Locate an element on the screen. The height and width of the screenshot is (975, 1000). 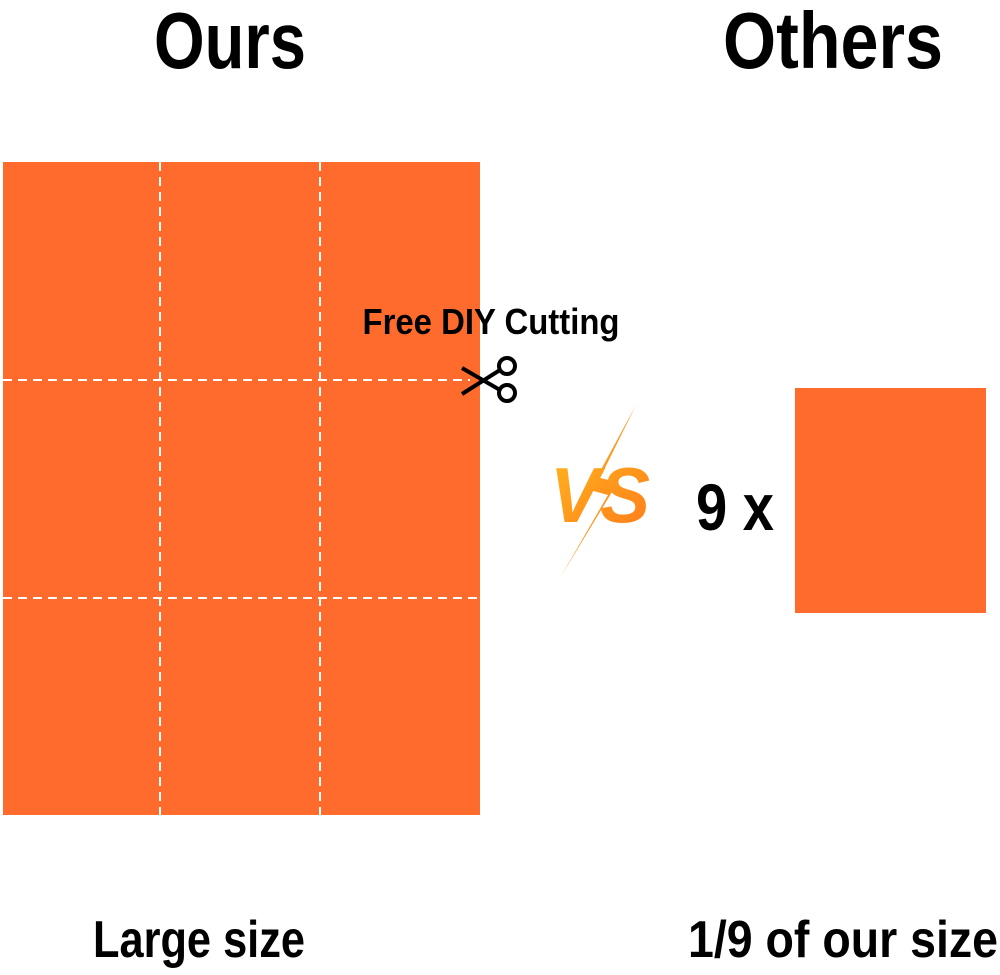
vs-label: VS is located at coordinates (600, 495).